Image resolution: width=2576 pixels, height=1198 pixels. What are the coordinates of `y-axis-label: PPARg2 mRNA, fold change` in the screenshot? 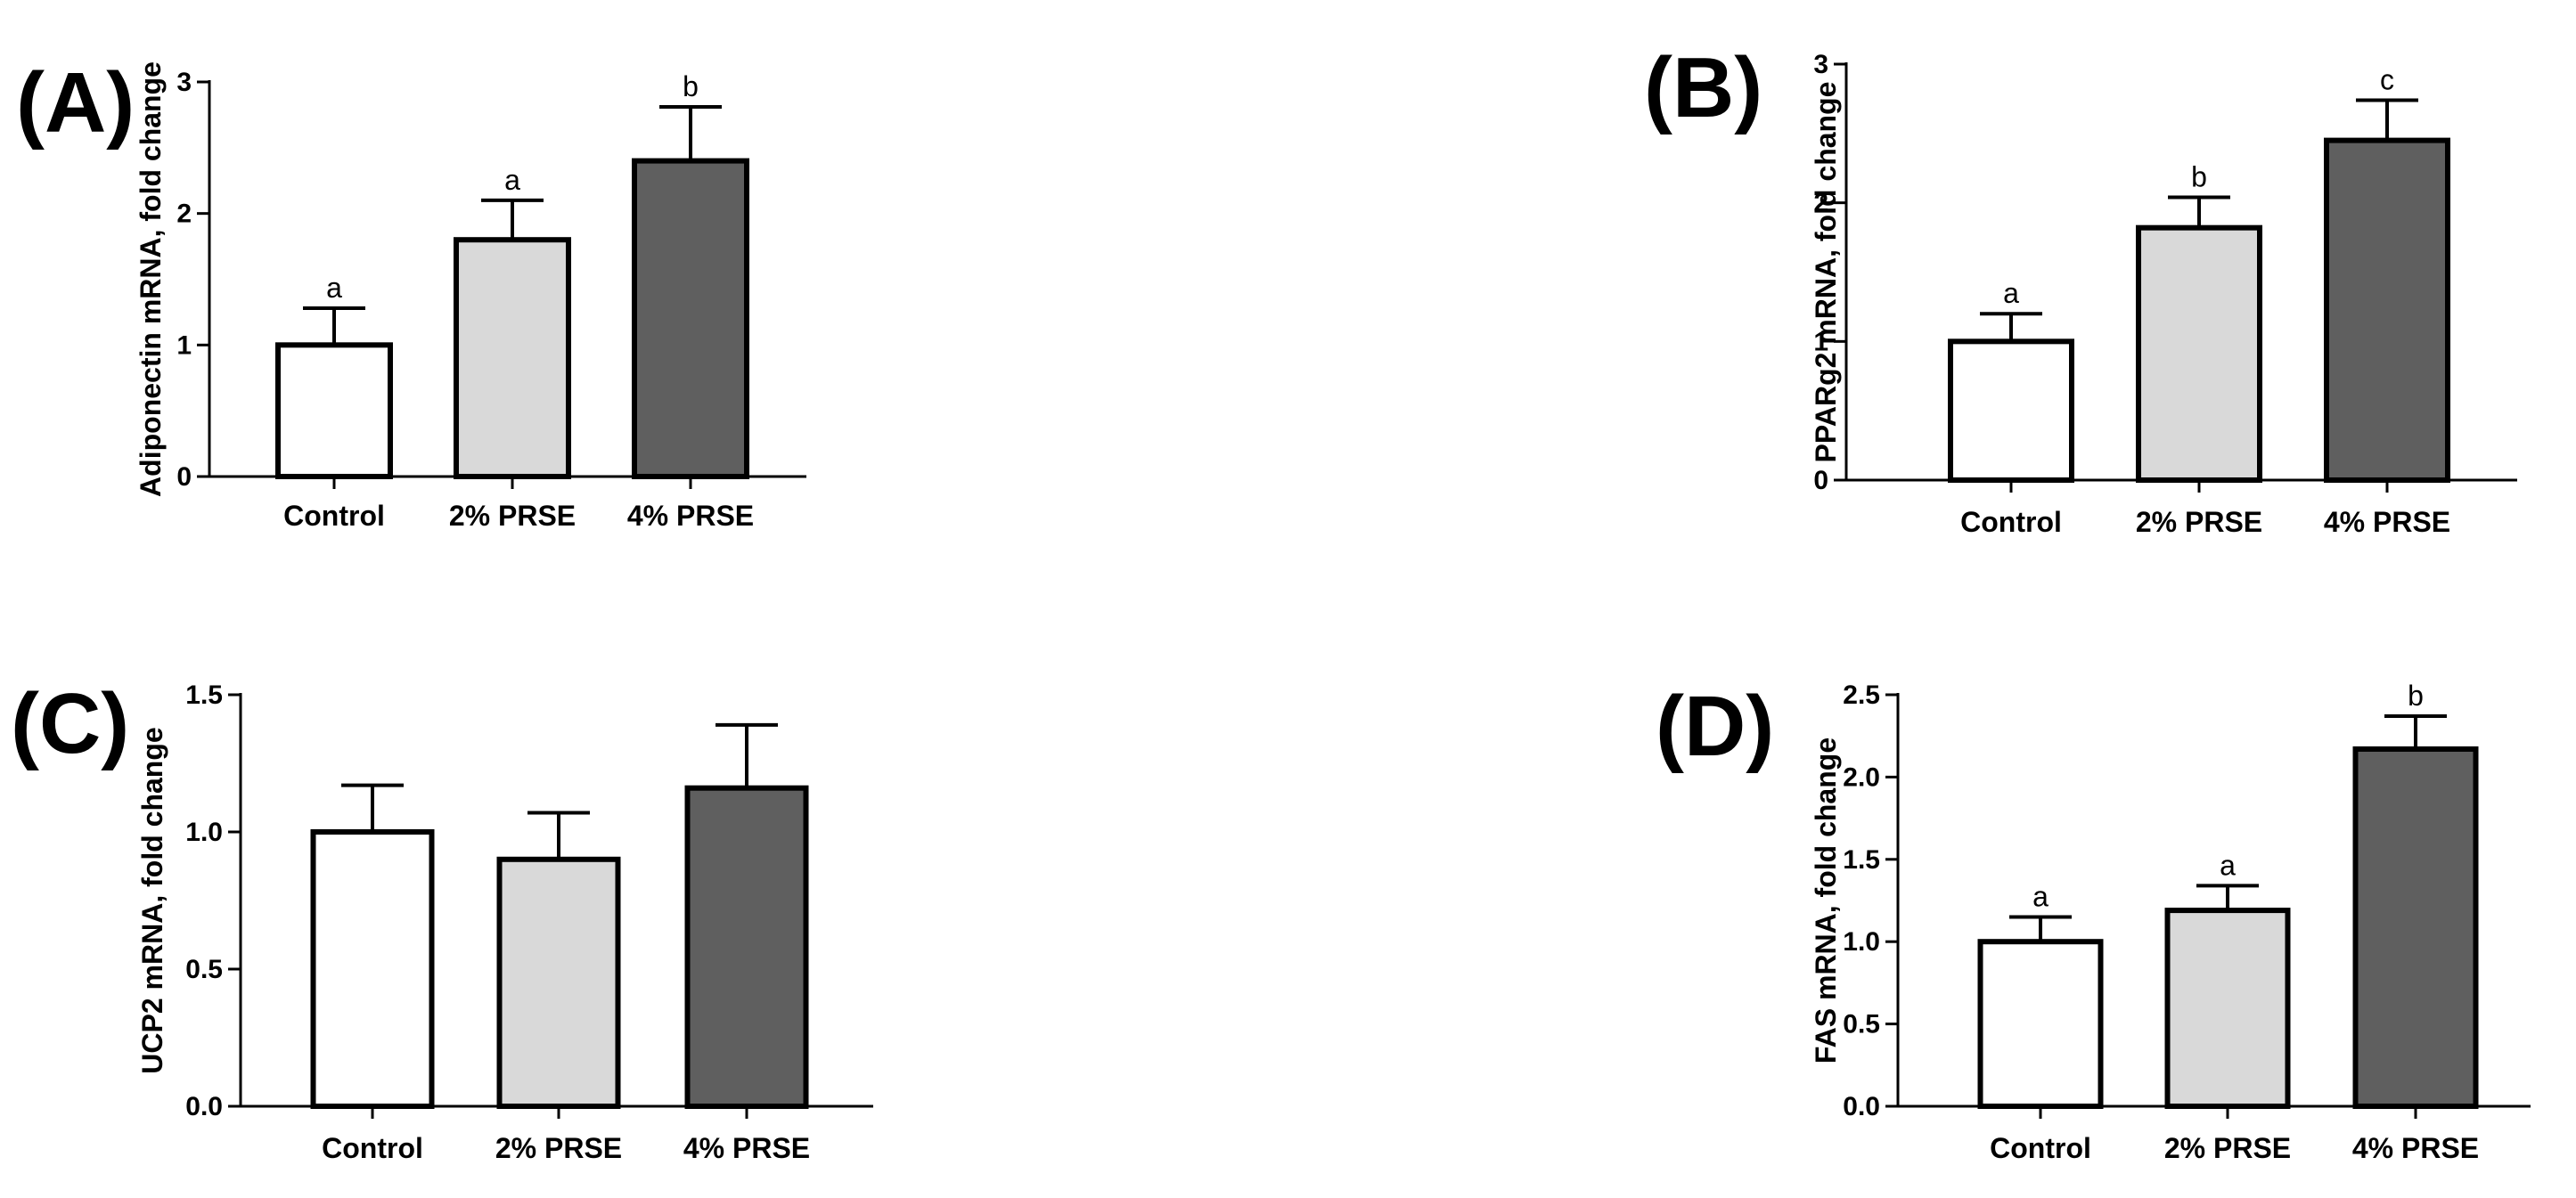 It's located at (1826, 272).